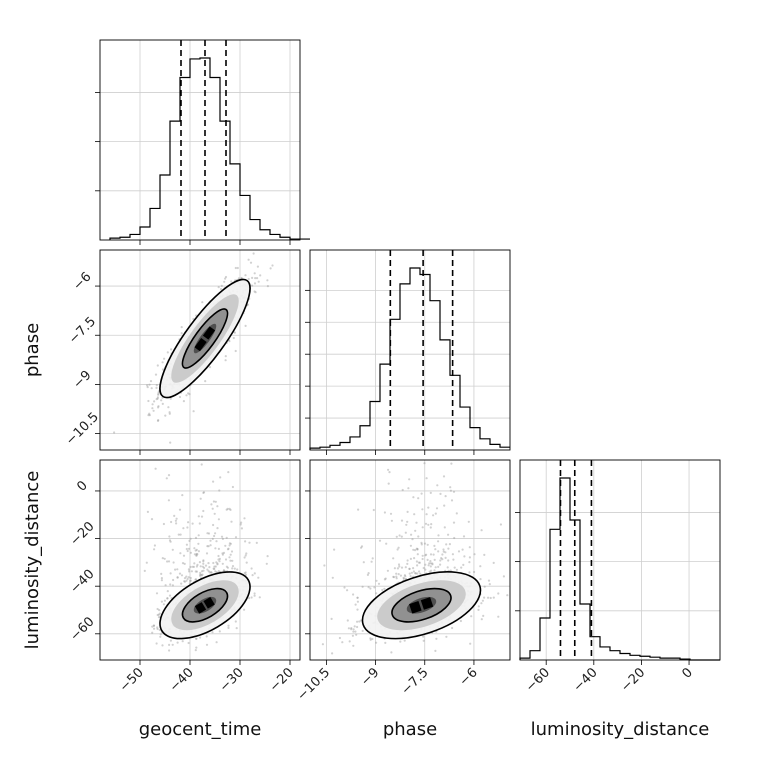  What do you see at coordinates (200, 350) in the screenshot?
I see `scatter-geocent-time-vs-phase-border` at bounding box center [200, 350].